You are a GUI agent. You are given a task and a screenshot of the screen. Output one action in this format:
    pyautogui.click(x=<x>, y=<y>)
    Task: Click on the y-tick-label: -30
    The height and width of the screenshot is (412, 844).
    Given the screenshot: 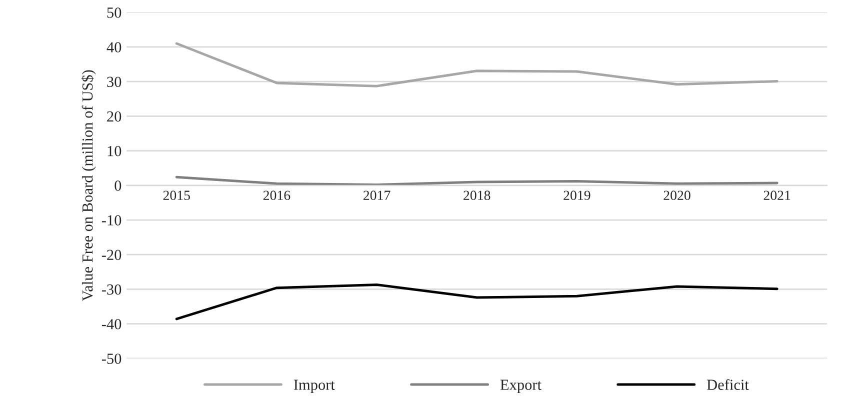 What is the action you would take?
    pyautogui.click(x=112, y=289)
    